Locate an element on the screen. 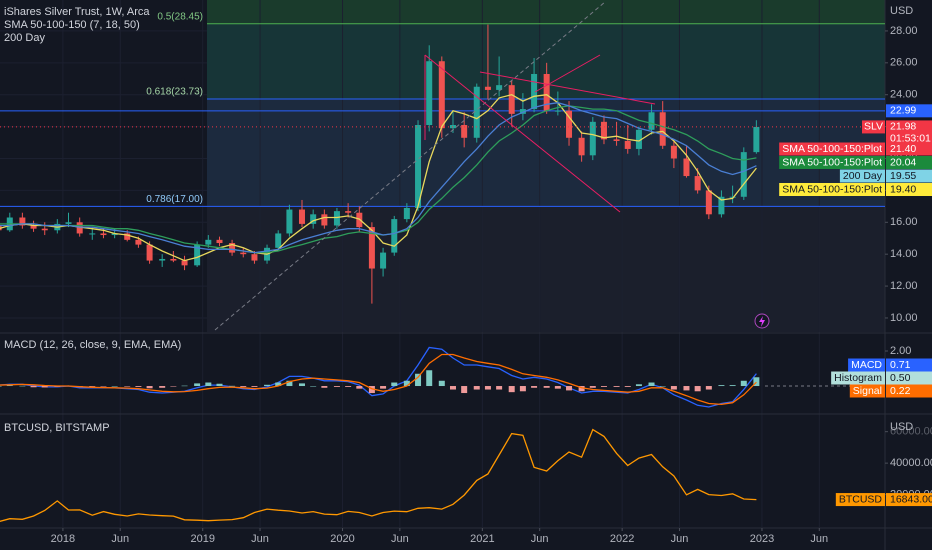 The width and height of the screenshot is (932, 550). y-tick-label: 60000.00 is located at coordinates (911, 432).